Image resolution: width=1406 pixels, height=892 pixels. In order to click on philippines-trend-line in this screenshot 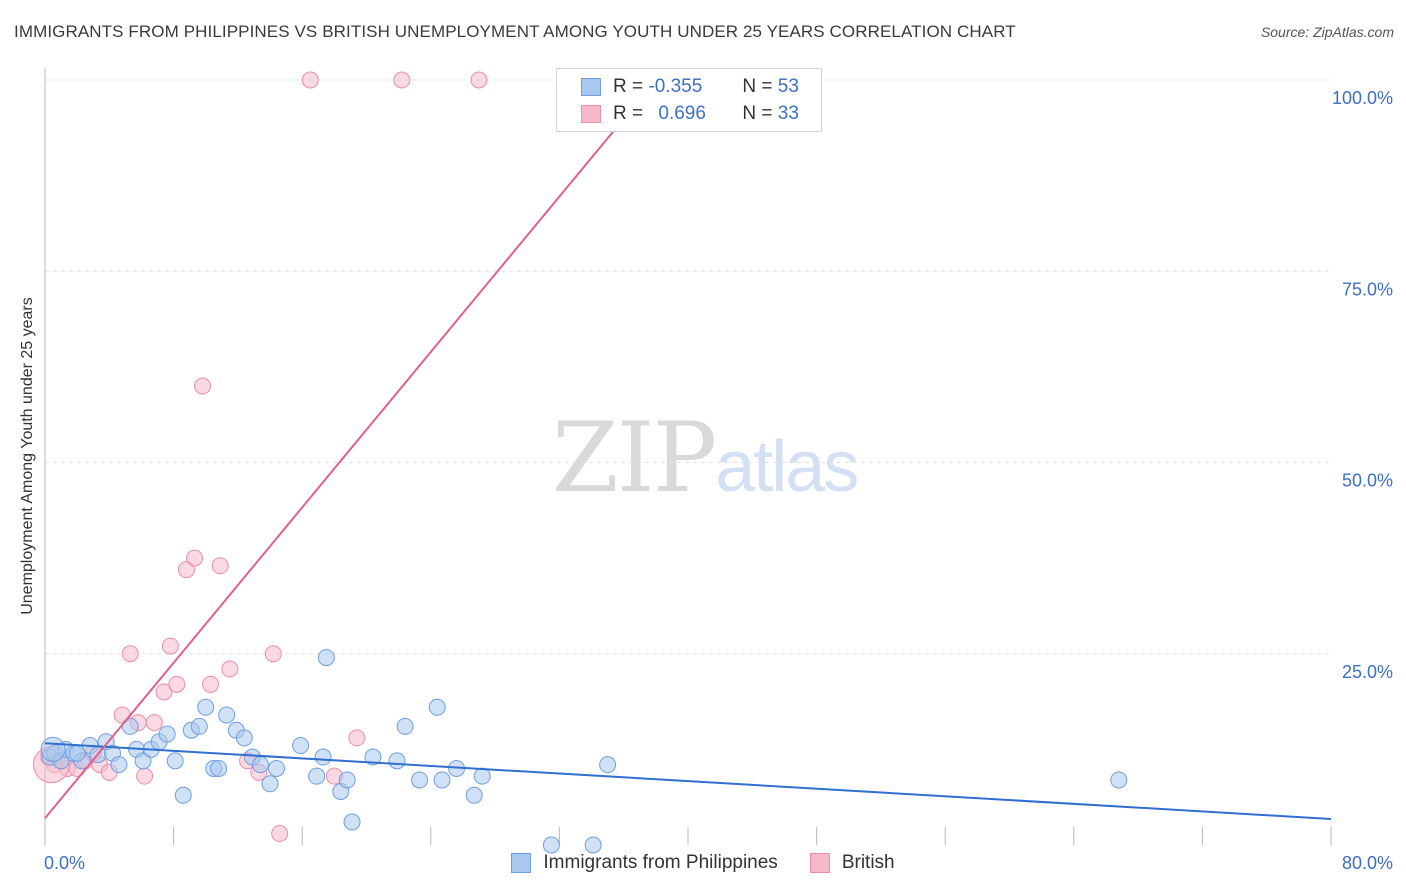, I will do `click(688, 781)`.